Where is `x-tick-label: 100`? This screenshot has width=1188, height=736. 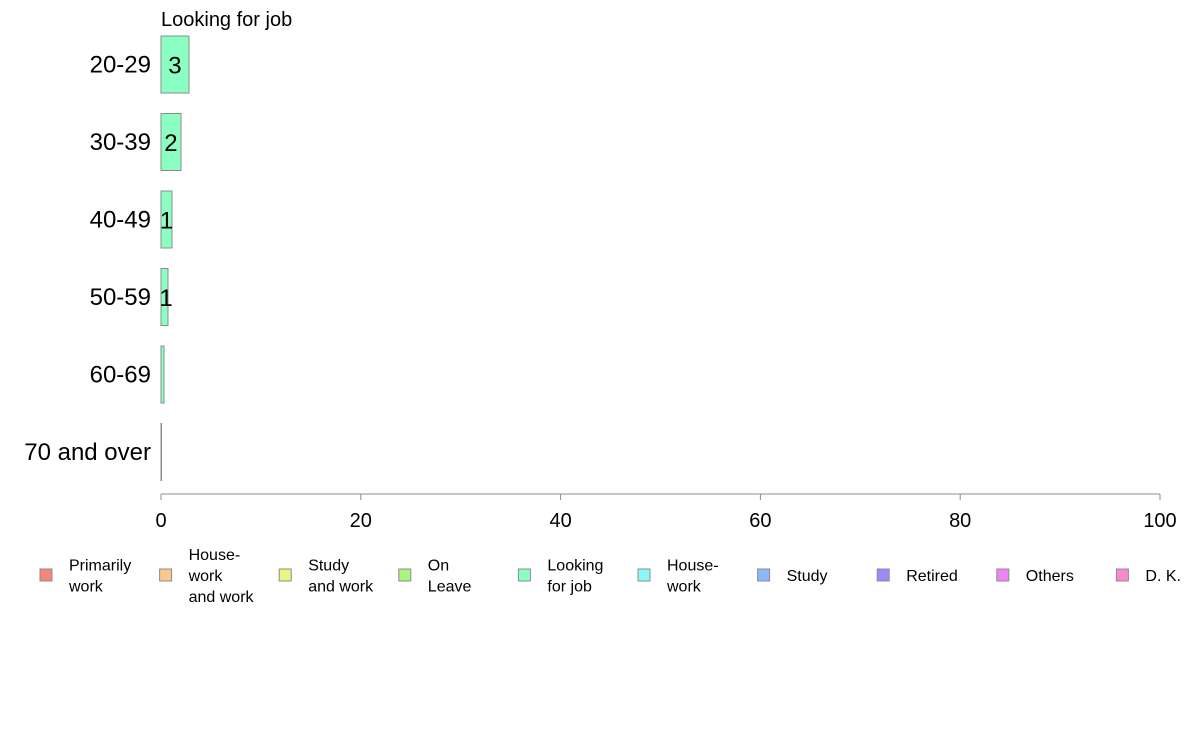 x-tick-label: 100 is located at coordinates (1159, 521).